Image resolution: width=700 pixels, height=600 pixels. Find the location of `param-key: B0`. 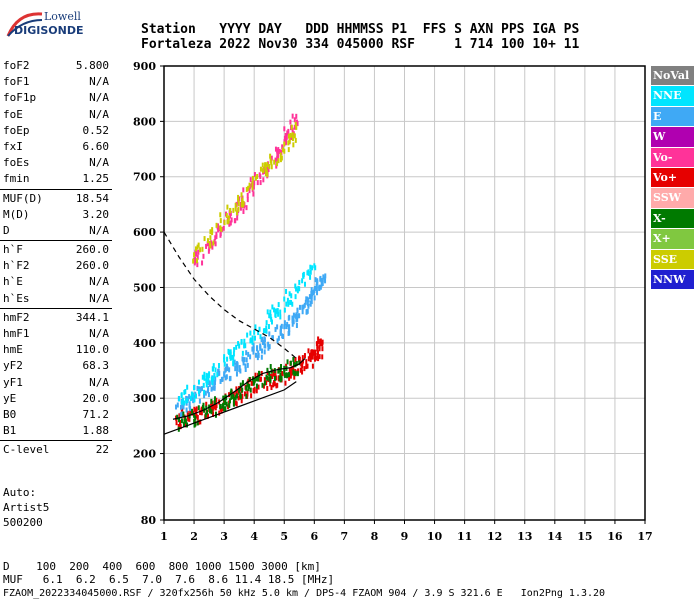

param-key: B0 is located at coordinates (10, 414).